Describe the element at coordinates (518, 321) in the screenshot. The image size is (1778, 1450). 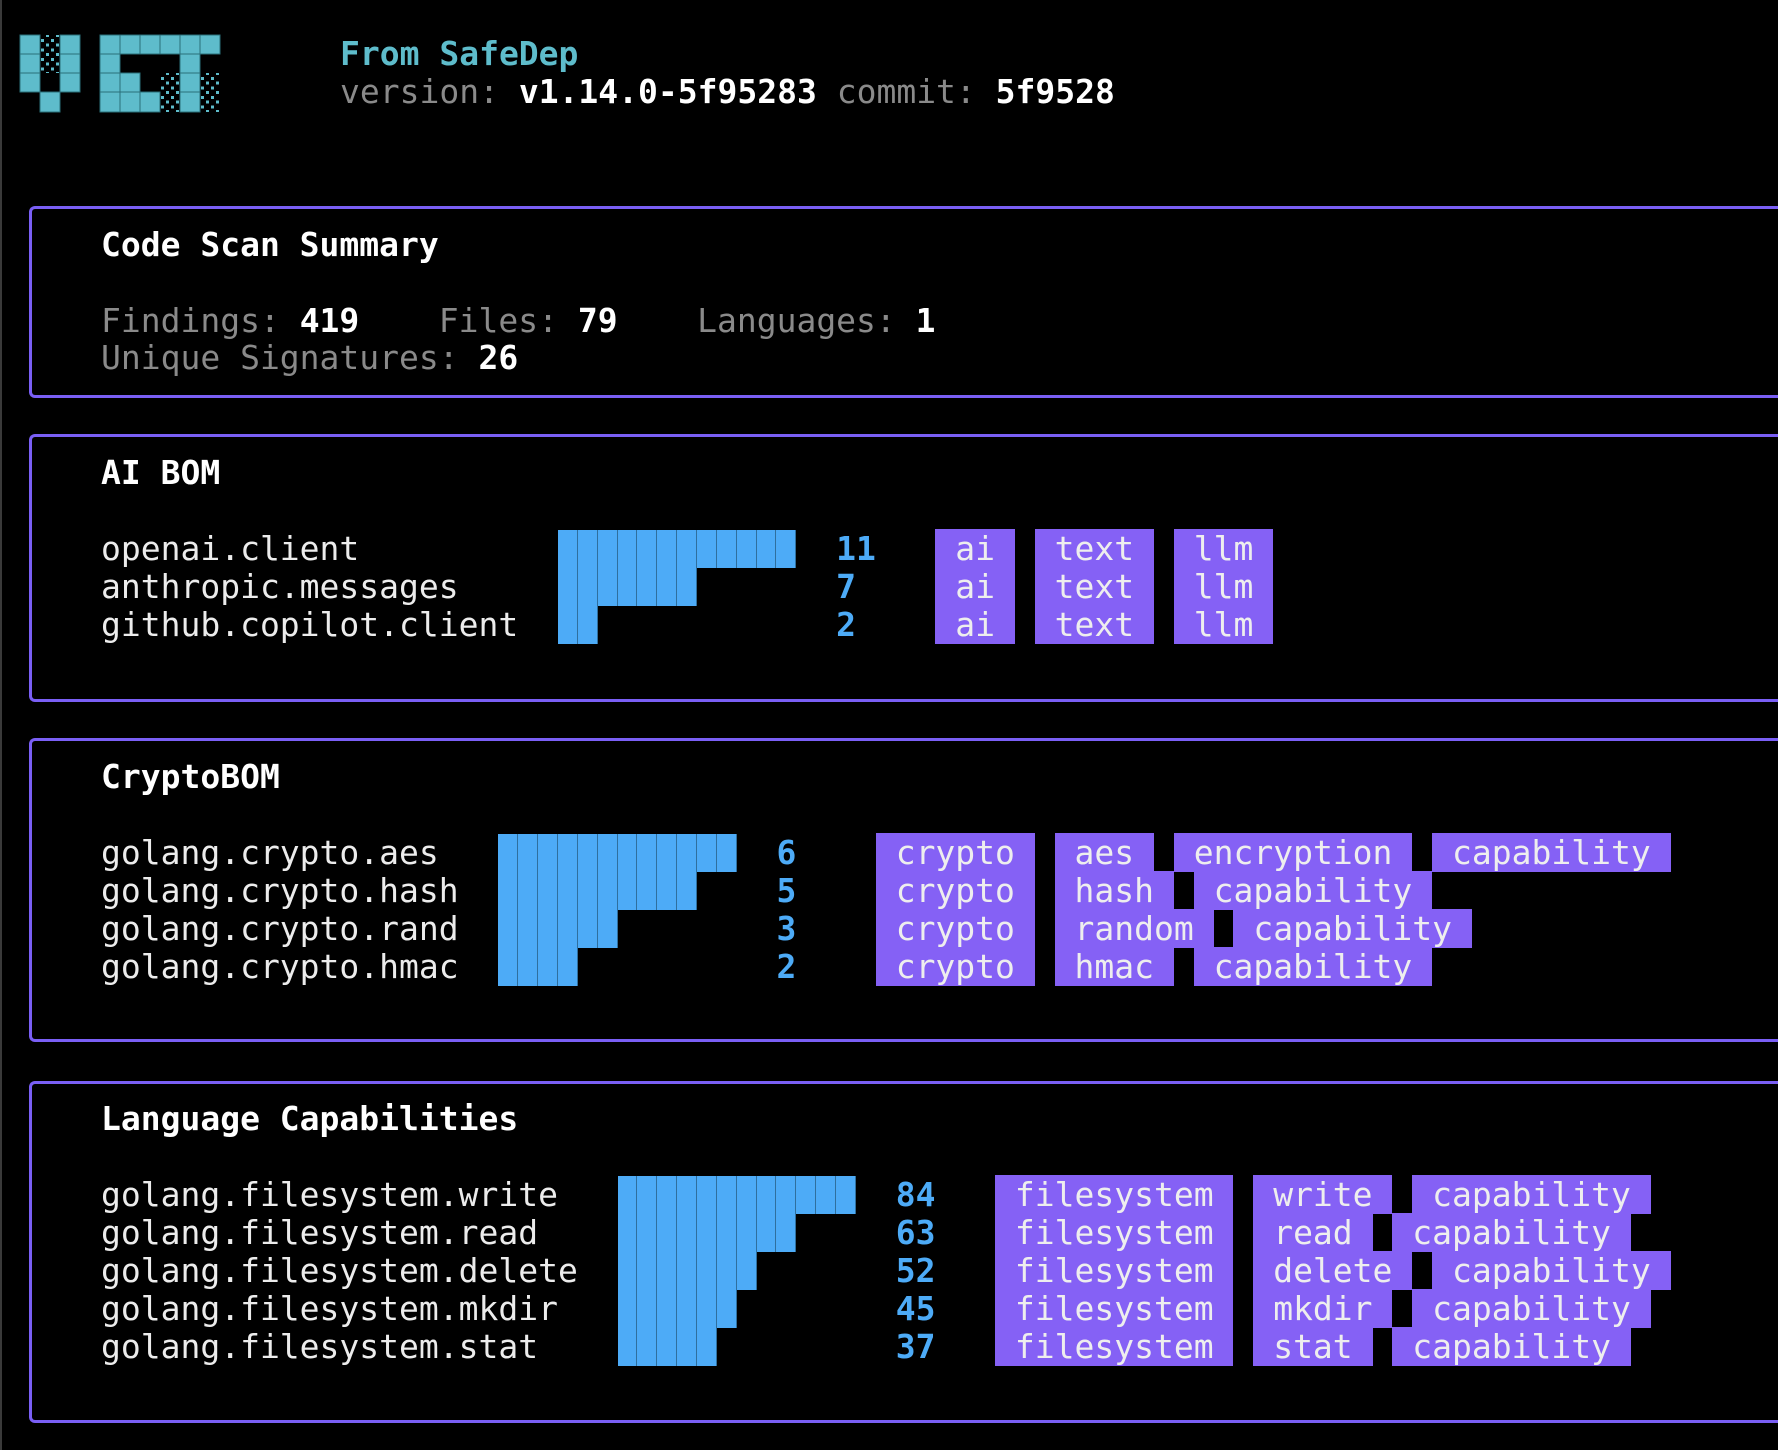
I see `summary-counts: Findings: 419 Files: 79 Languages: 1` at that location.